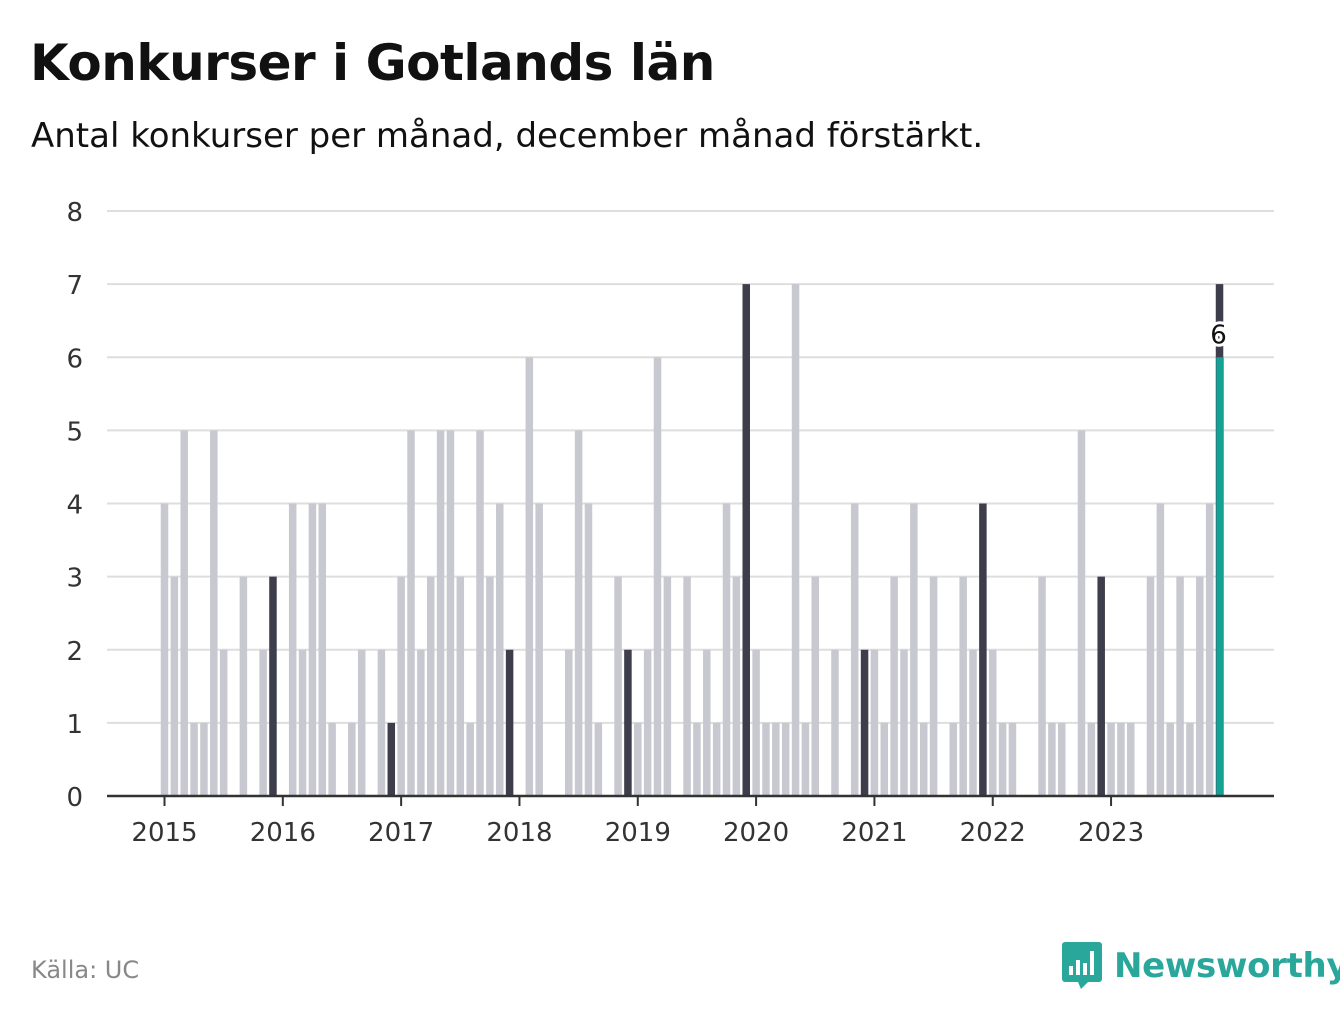 This screenshot has height=1020, width=1340. I want to click on y-tick-label: 1, so click(74, 725).